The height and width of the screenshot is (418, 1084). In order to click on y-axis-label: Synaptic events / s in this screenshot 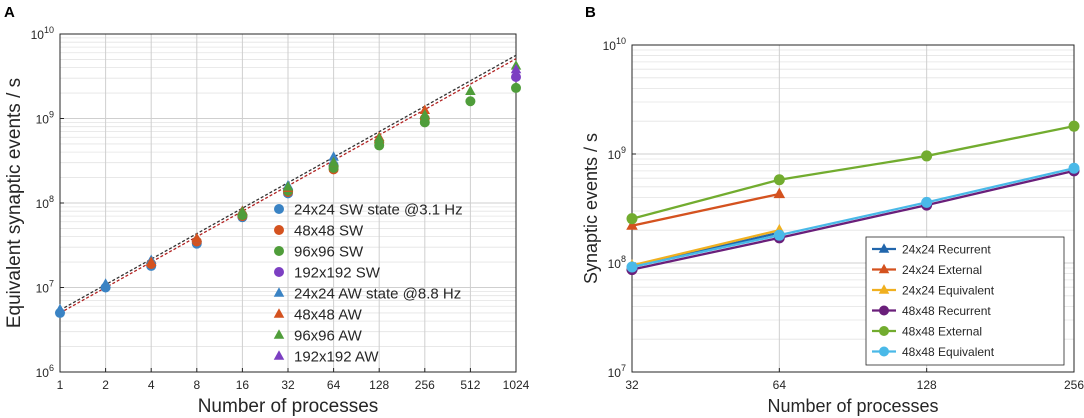, I will do `click(591, 208)`.